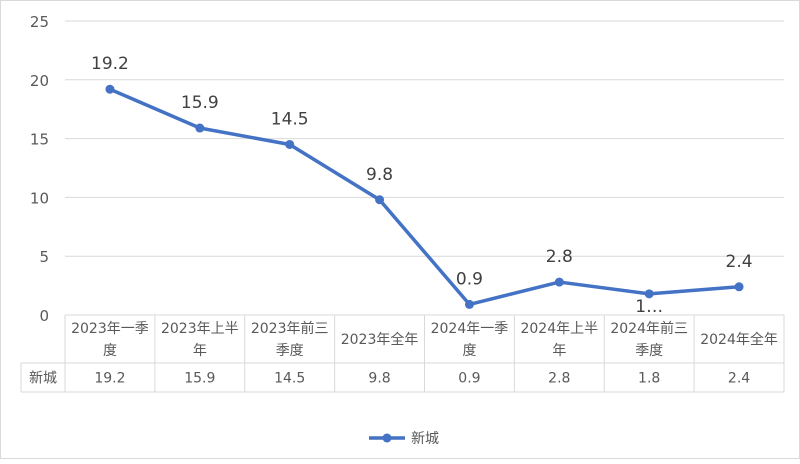 The width and height of the screenshot is (800, 464). I want to click on data-label: 9.8, so click(379, 175).